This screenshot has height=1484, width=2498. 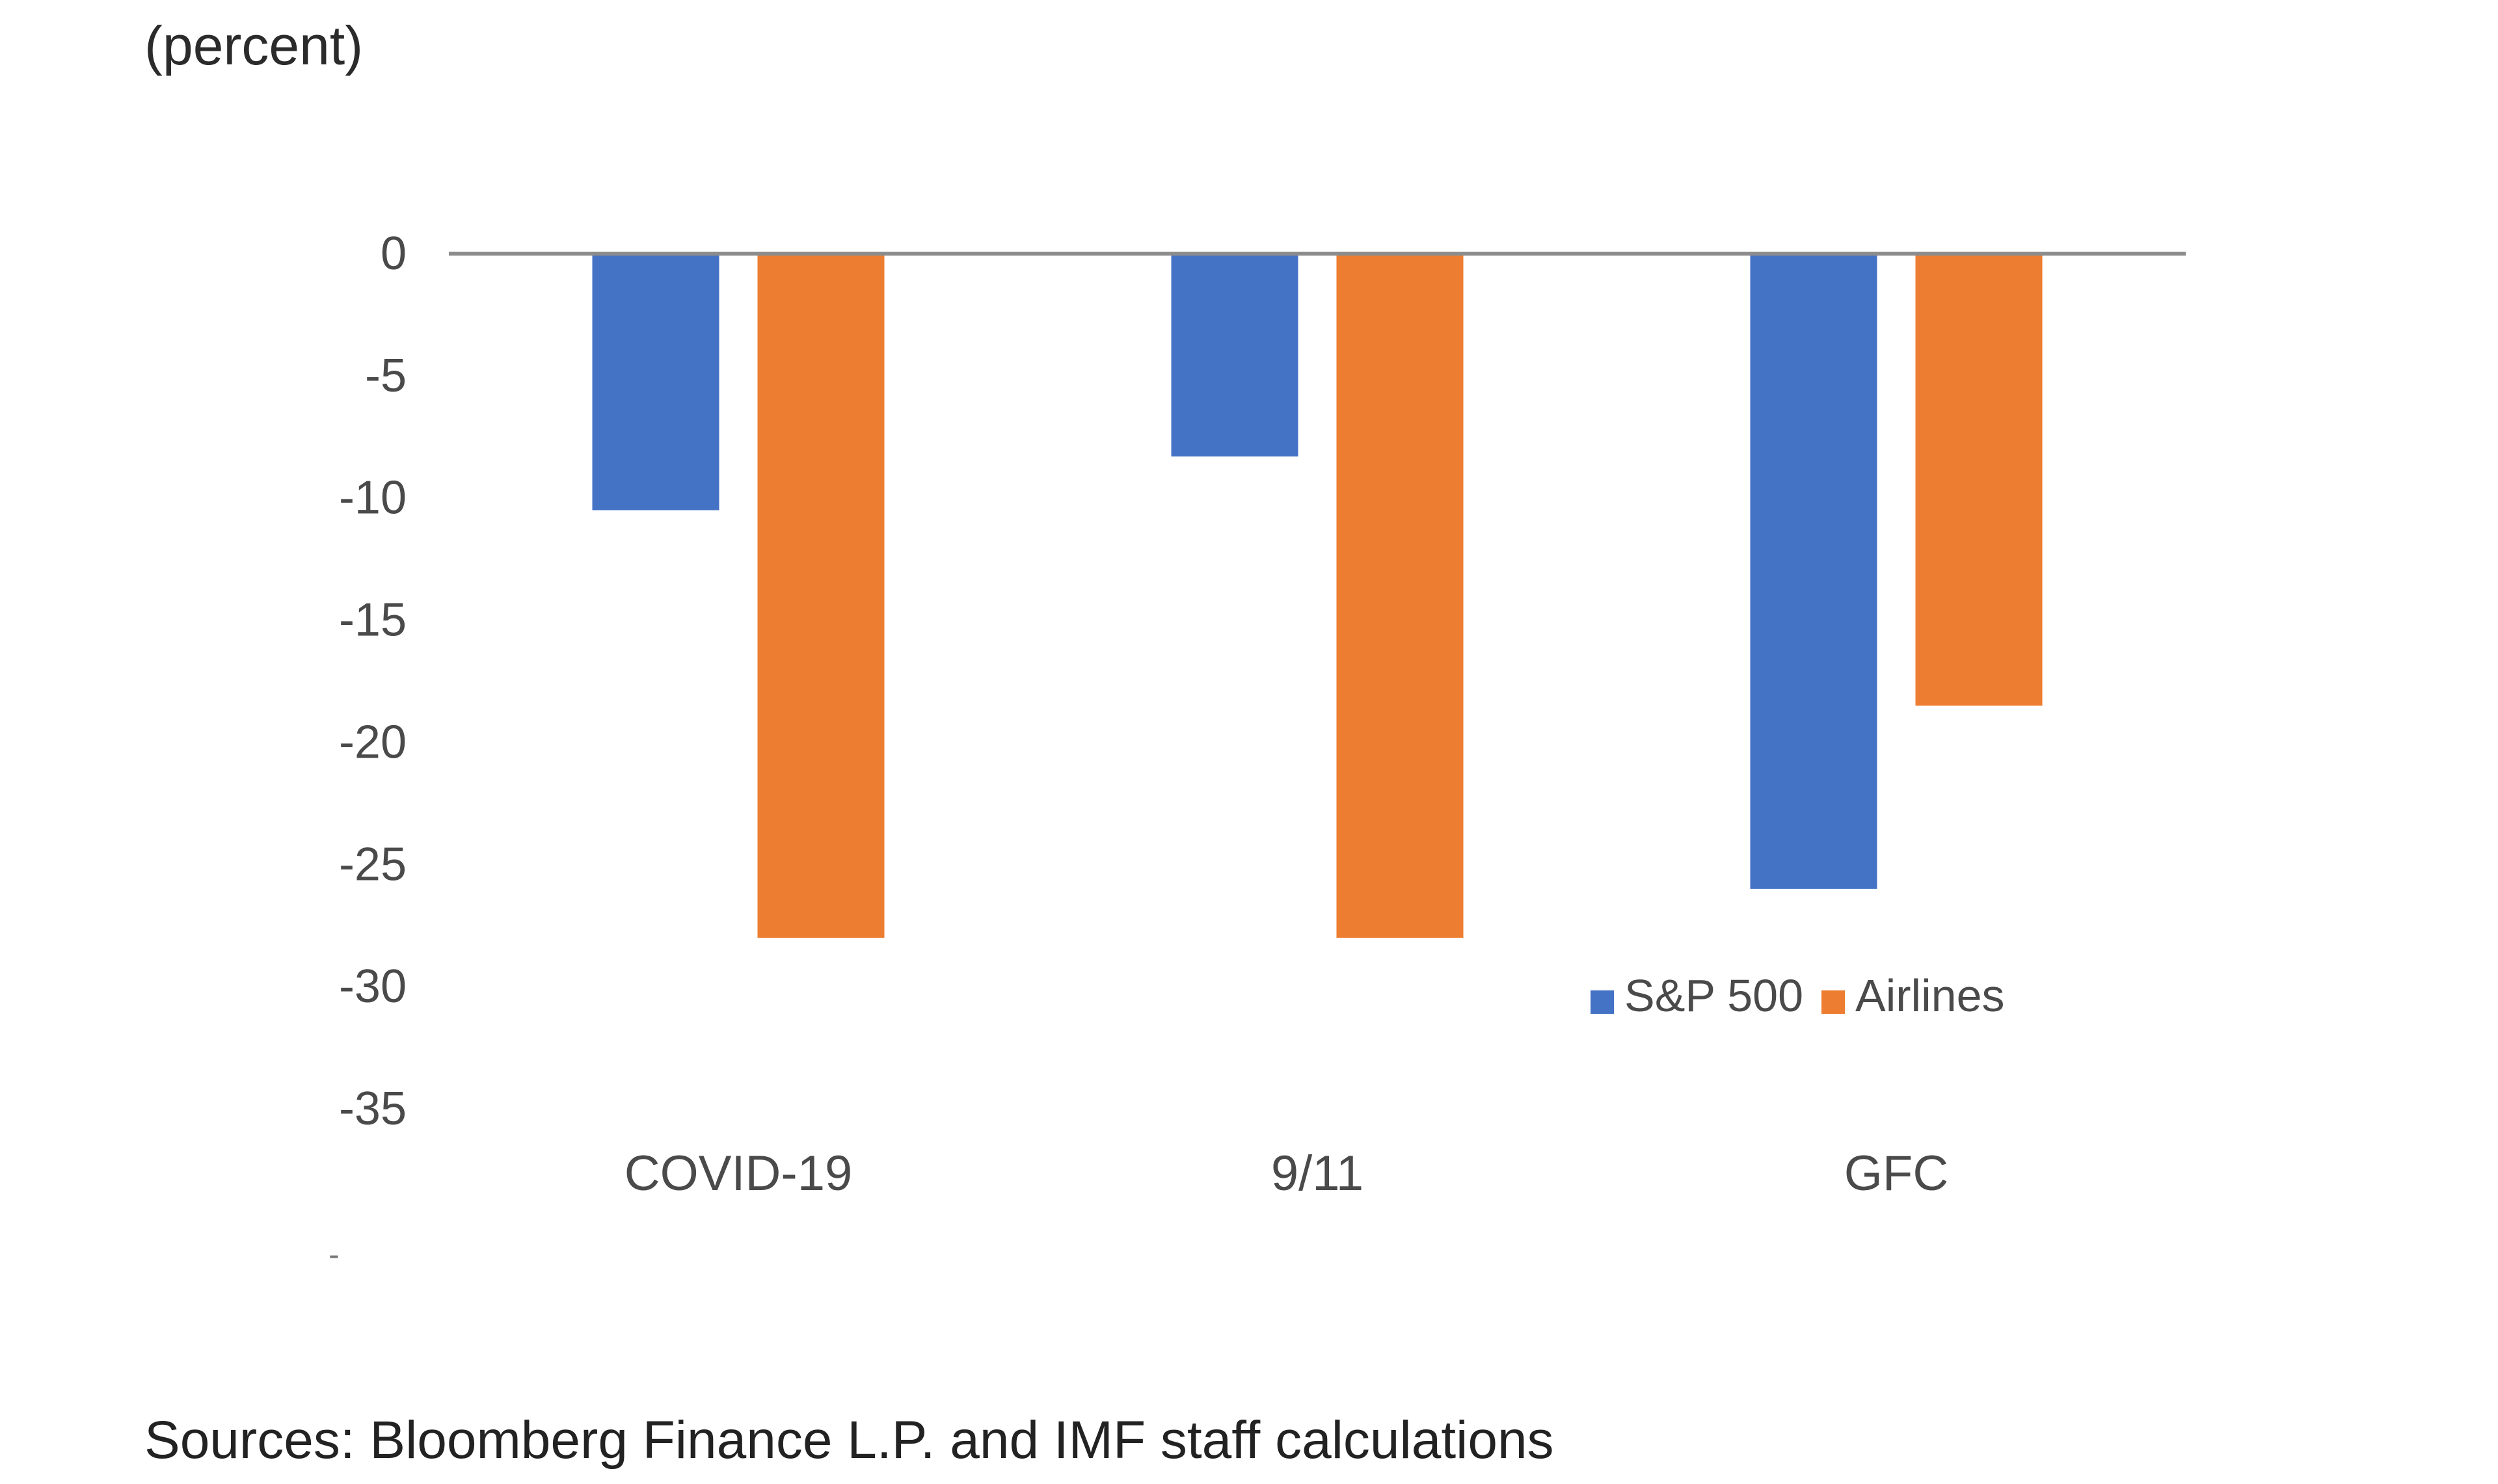 What do you see at coordinates (1896, 1173) in the screenshot?
I see `category-label: GFC` at bounding box center [1896, 1173].